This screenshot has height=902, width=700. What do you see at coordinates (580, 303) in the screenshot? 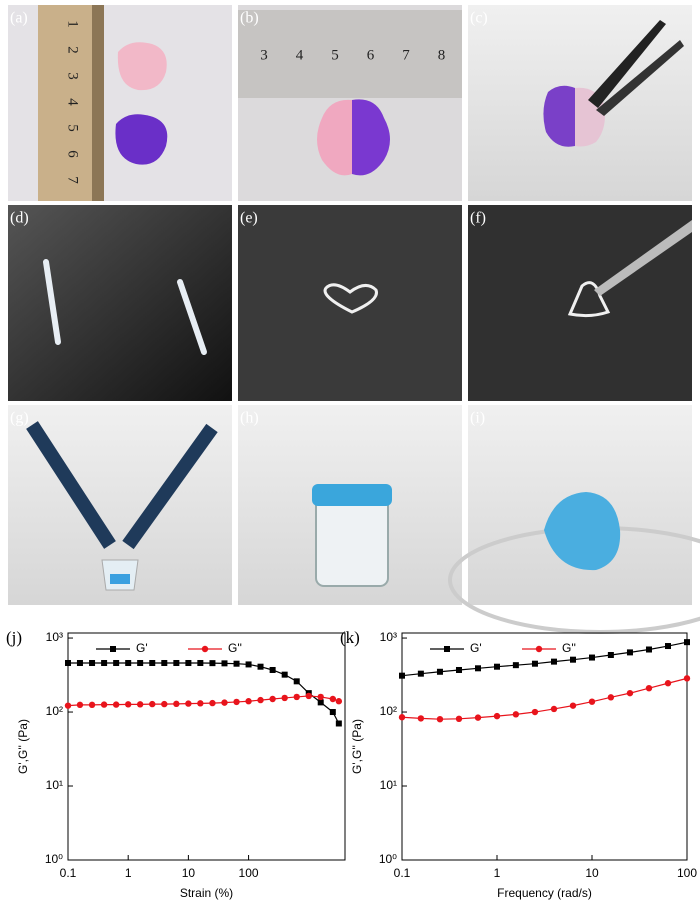
I see `photo-f` at bounding box center [580, 303].